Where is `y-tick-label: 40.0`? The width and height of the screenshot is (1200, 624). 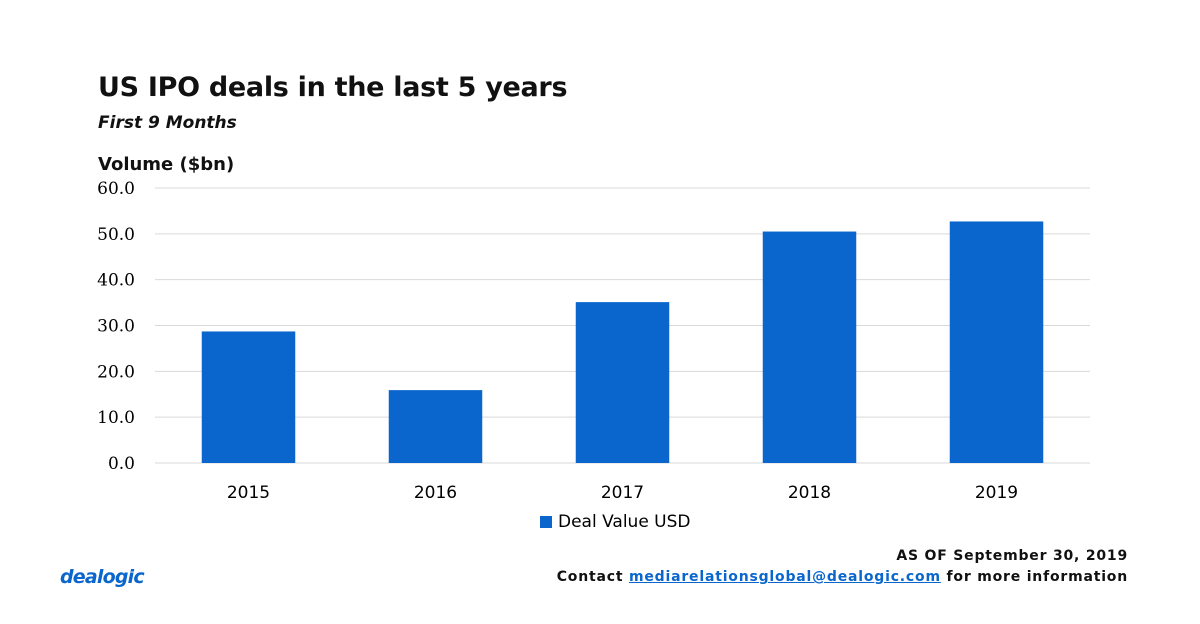 y-tick-label: 40.0 is located at coordinates (116, 281).